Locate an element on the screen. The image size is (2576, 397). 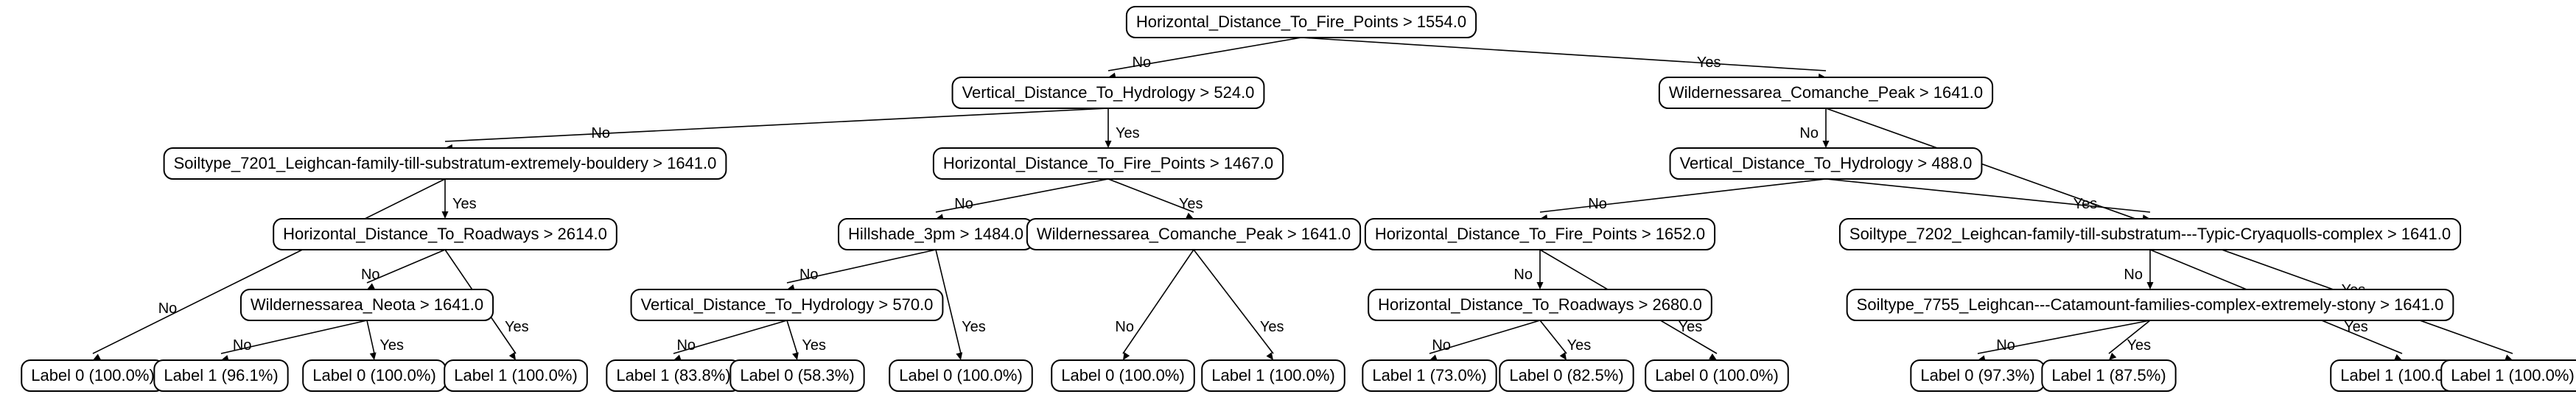
decision-node: Vertical_Distance_To_Hydrology > 570.0 is located at coordinates (787, 305).